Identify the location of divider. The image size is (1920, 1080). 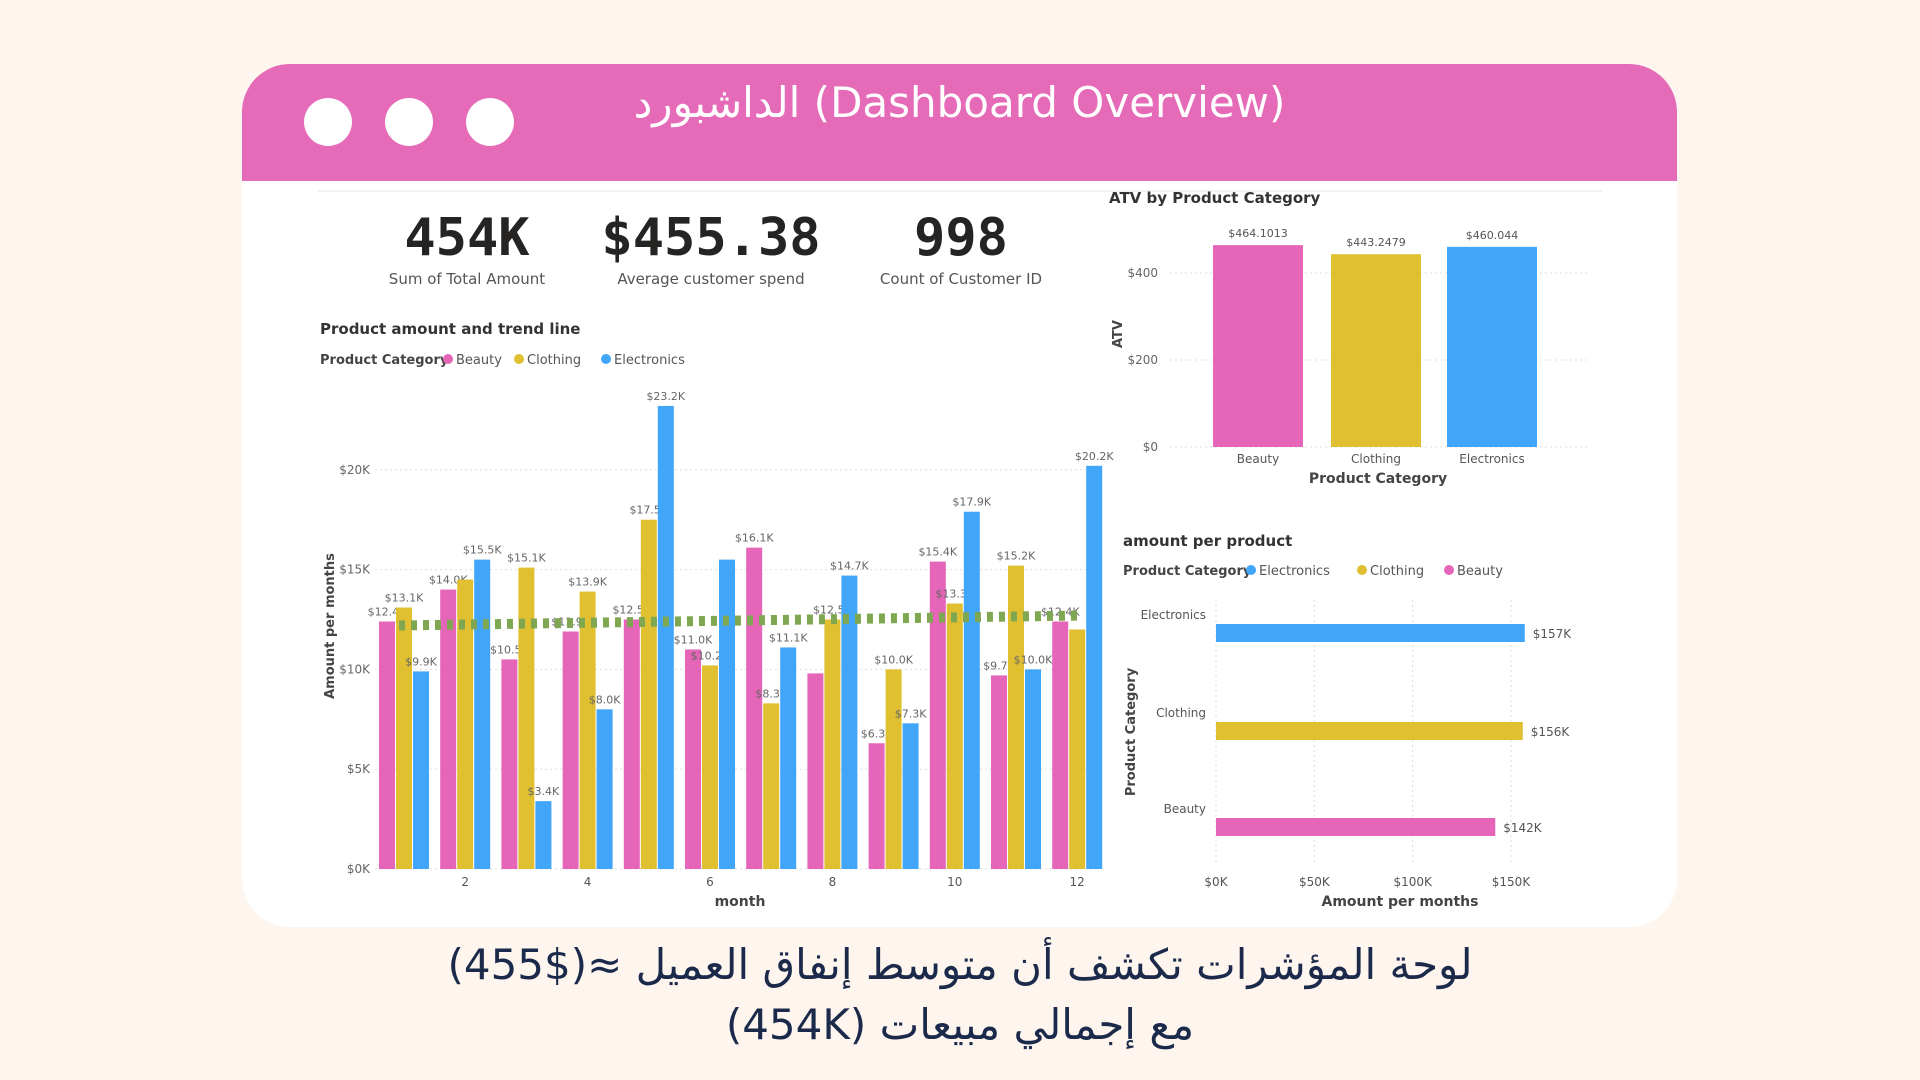
(960, 191).